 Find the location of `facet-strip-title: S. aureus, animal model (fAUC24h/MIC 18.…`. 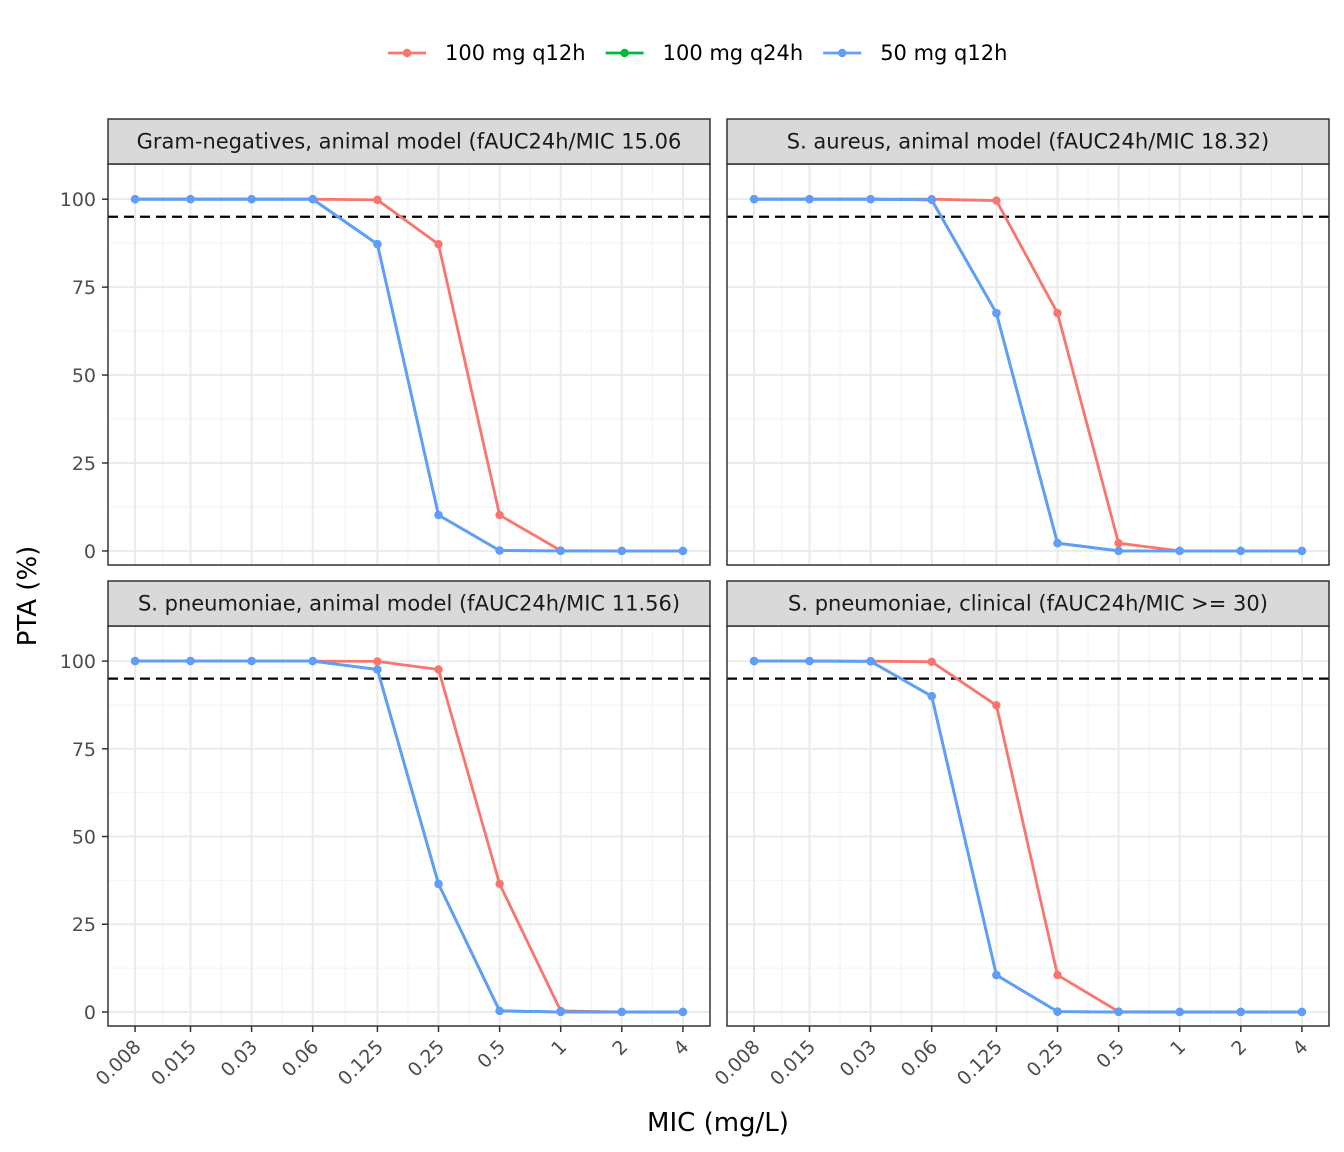

facet-strip-title: S. aureus, animal model (fAUC24h/MIC 18.… is located at coordinates (1028, 142).